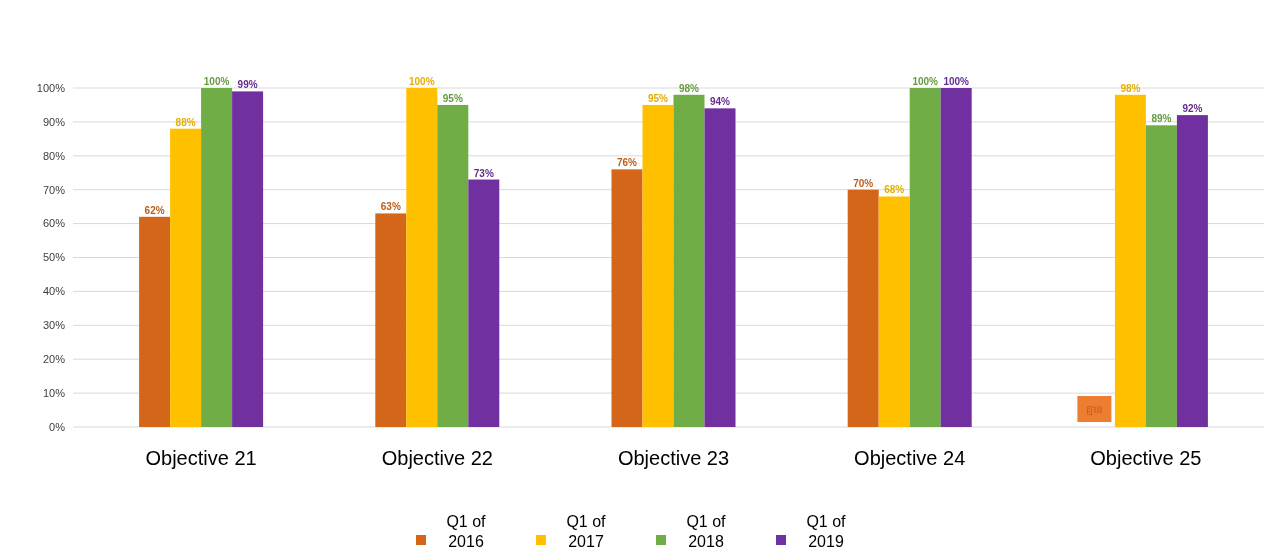 Image resolution: width=1284 pixels, height=560 pixels. I want to click on y-tick-label: 30%, so click(54, 325).